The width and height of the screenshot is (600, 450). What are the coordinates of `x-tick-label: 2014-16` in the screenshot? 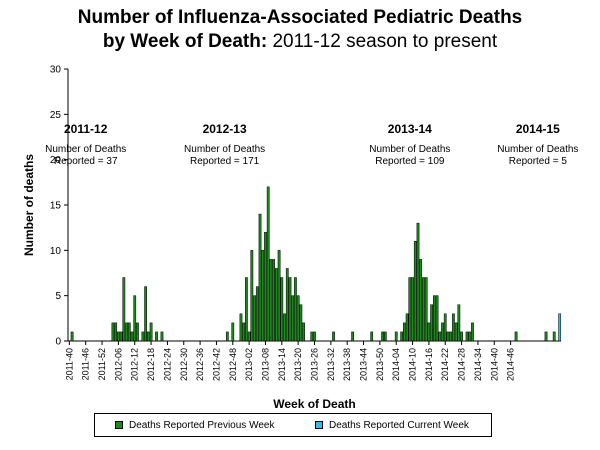 It's located at (429, 364).